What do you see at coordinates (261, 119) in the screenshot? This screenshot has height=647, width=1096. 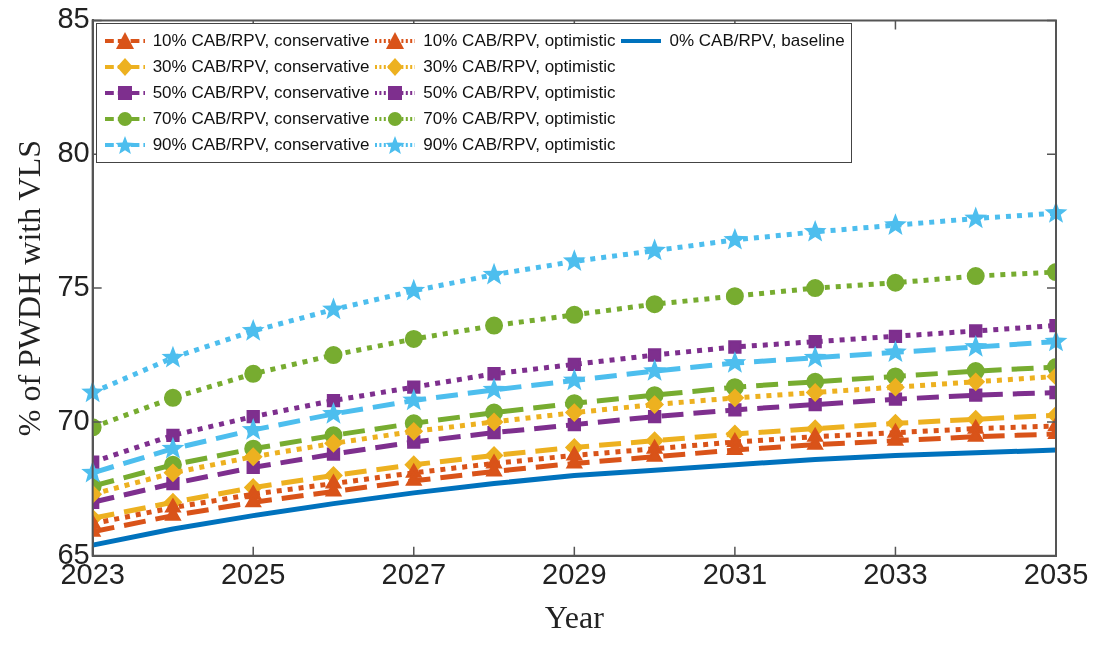 I see `legend-label: 70% CAB/RPV, conservative` at bounding box center [261, 119].